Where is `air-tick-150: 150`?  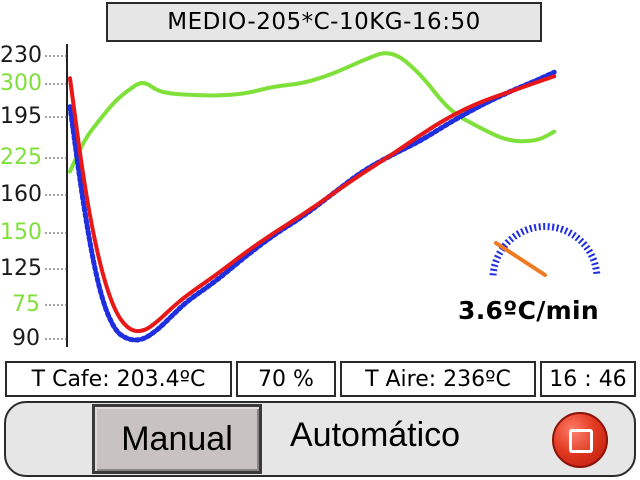
air-tick-150: 150 is located at coordinates (21, 232).